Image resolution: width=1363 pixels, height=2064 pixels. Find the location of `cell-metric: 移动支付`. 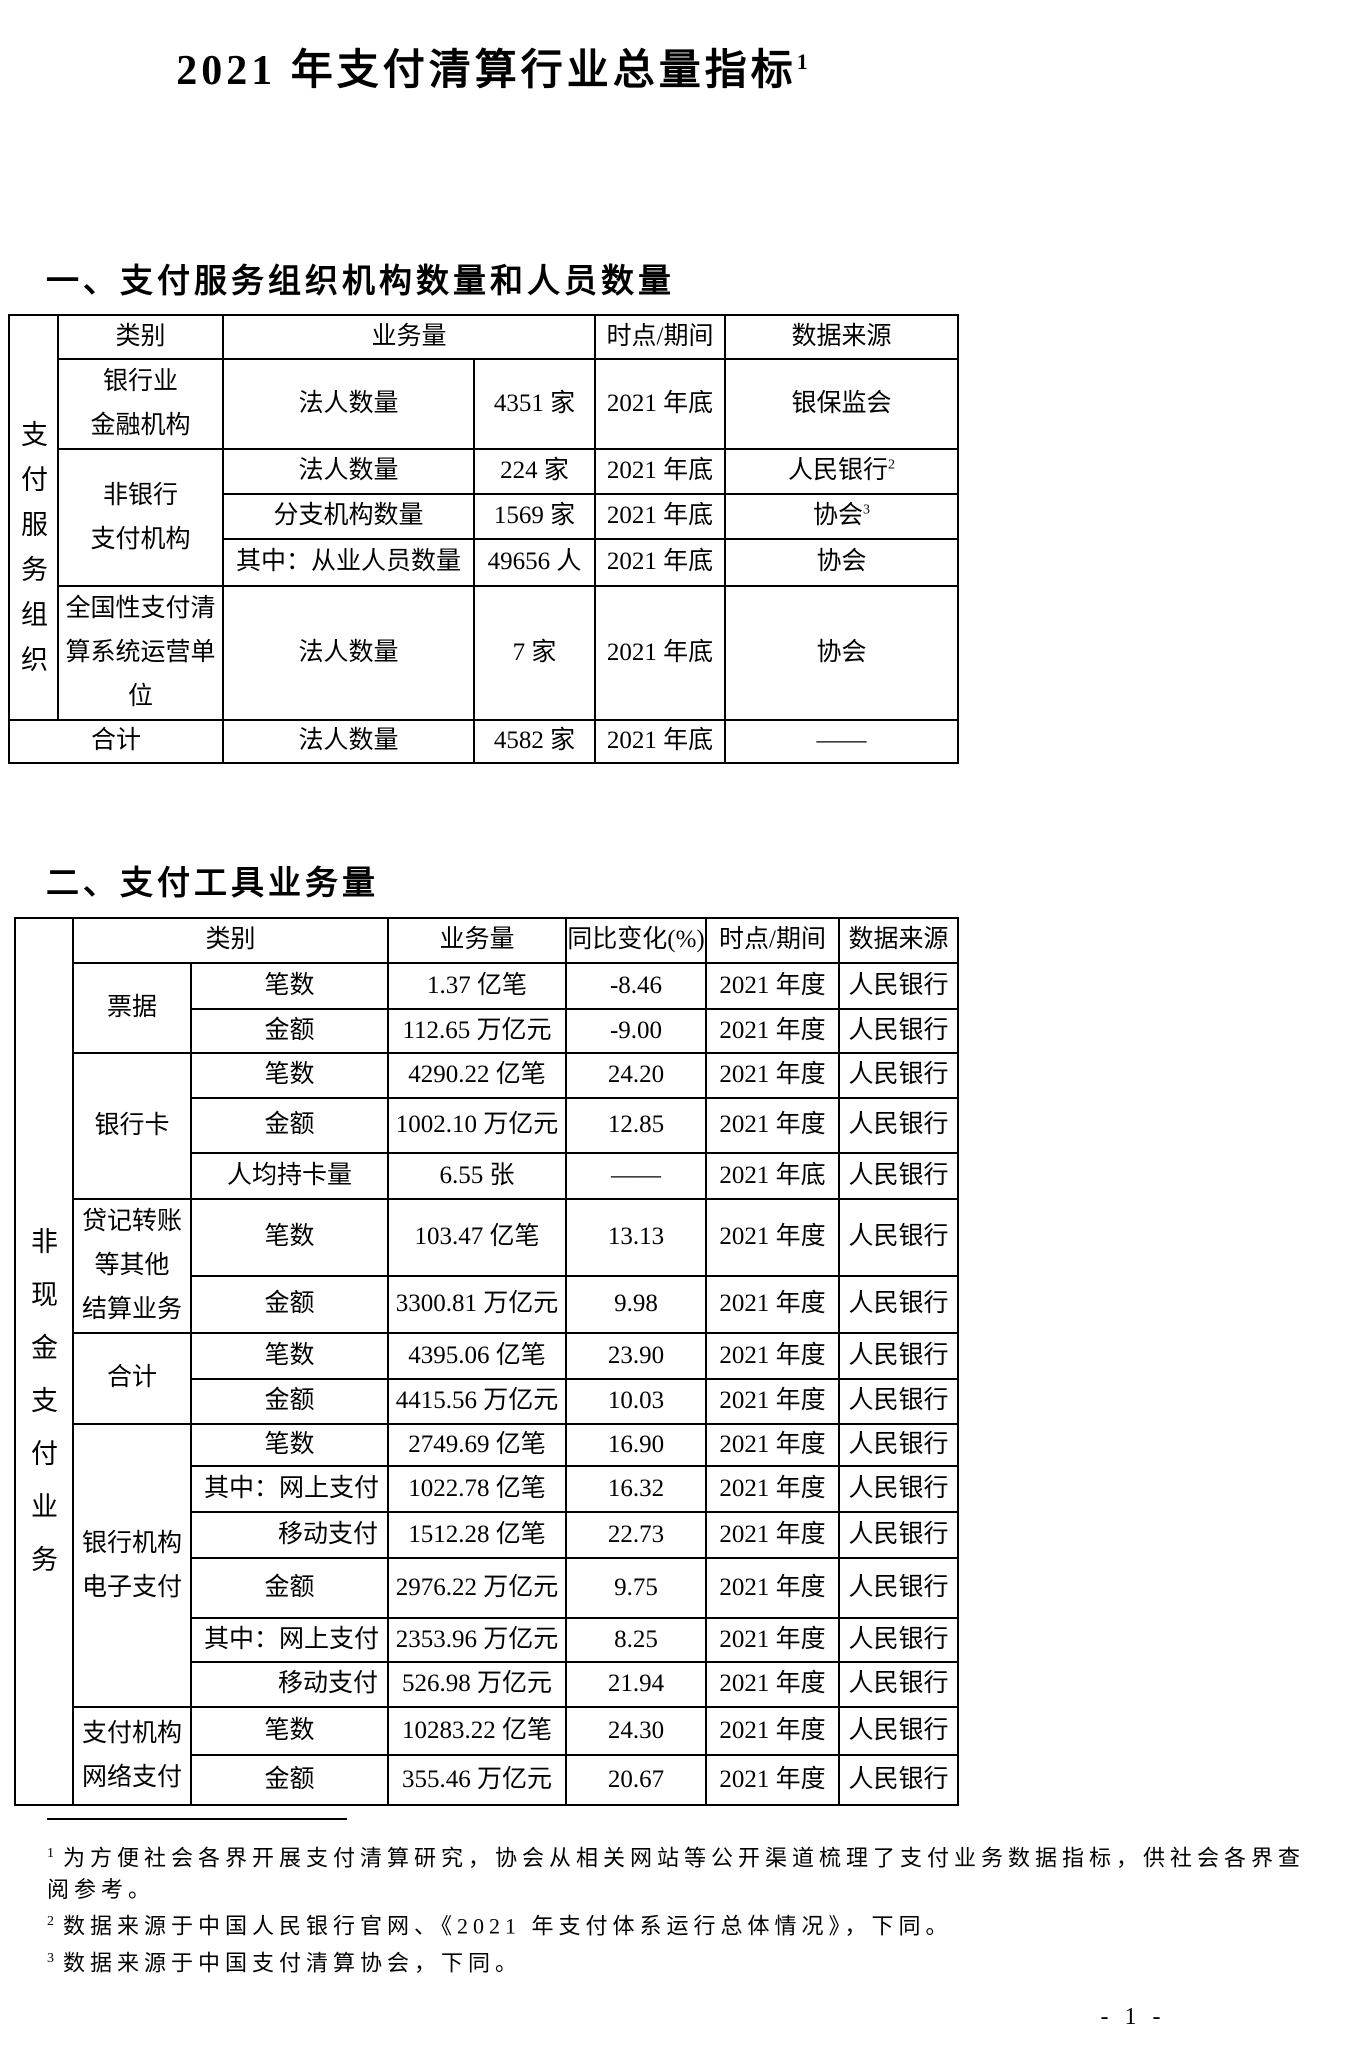

cell-metric: 移动支付 is located at coordinates (289, 1535).